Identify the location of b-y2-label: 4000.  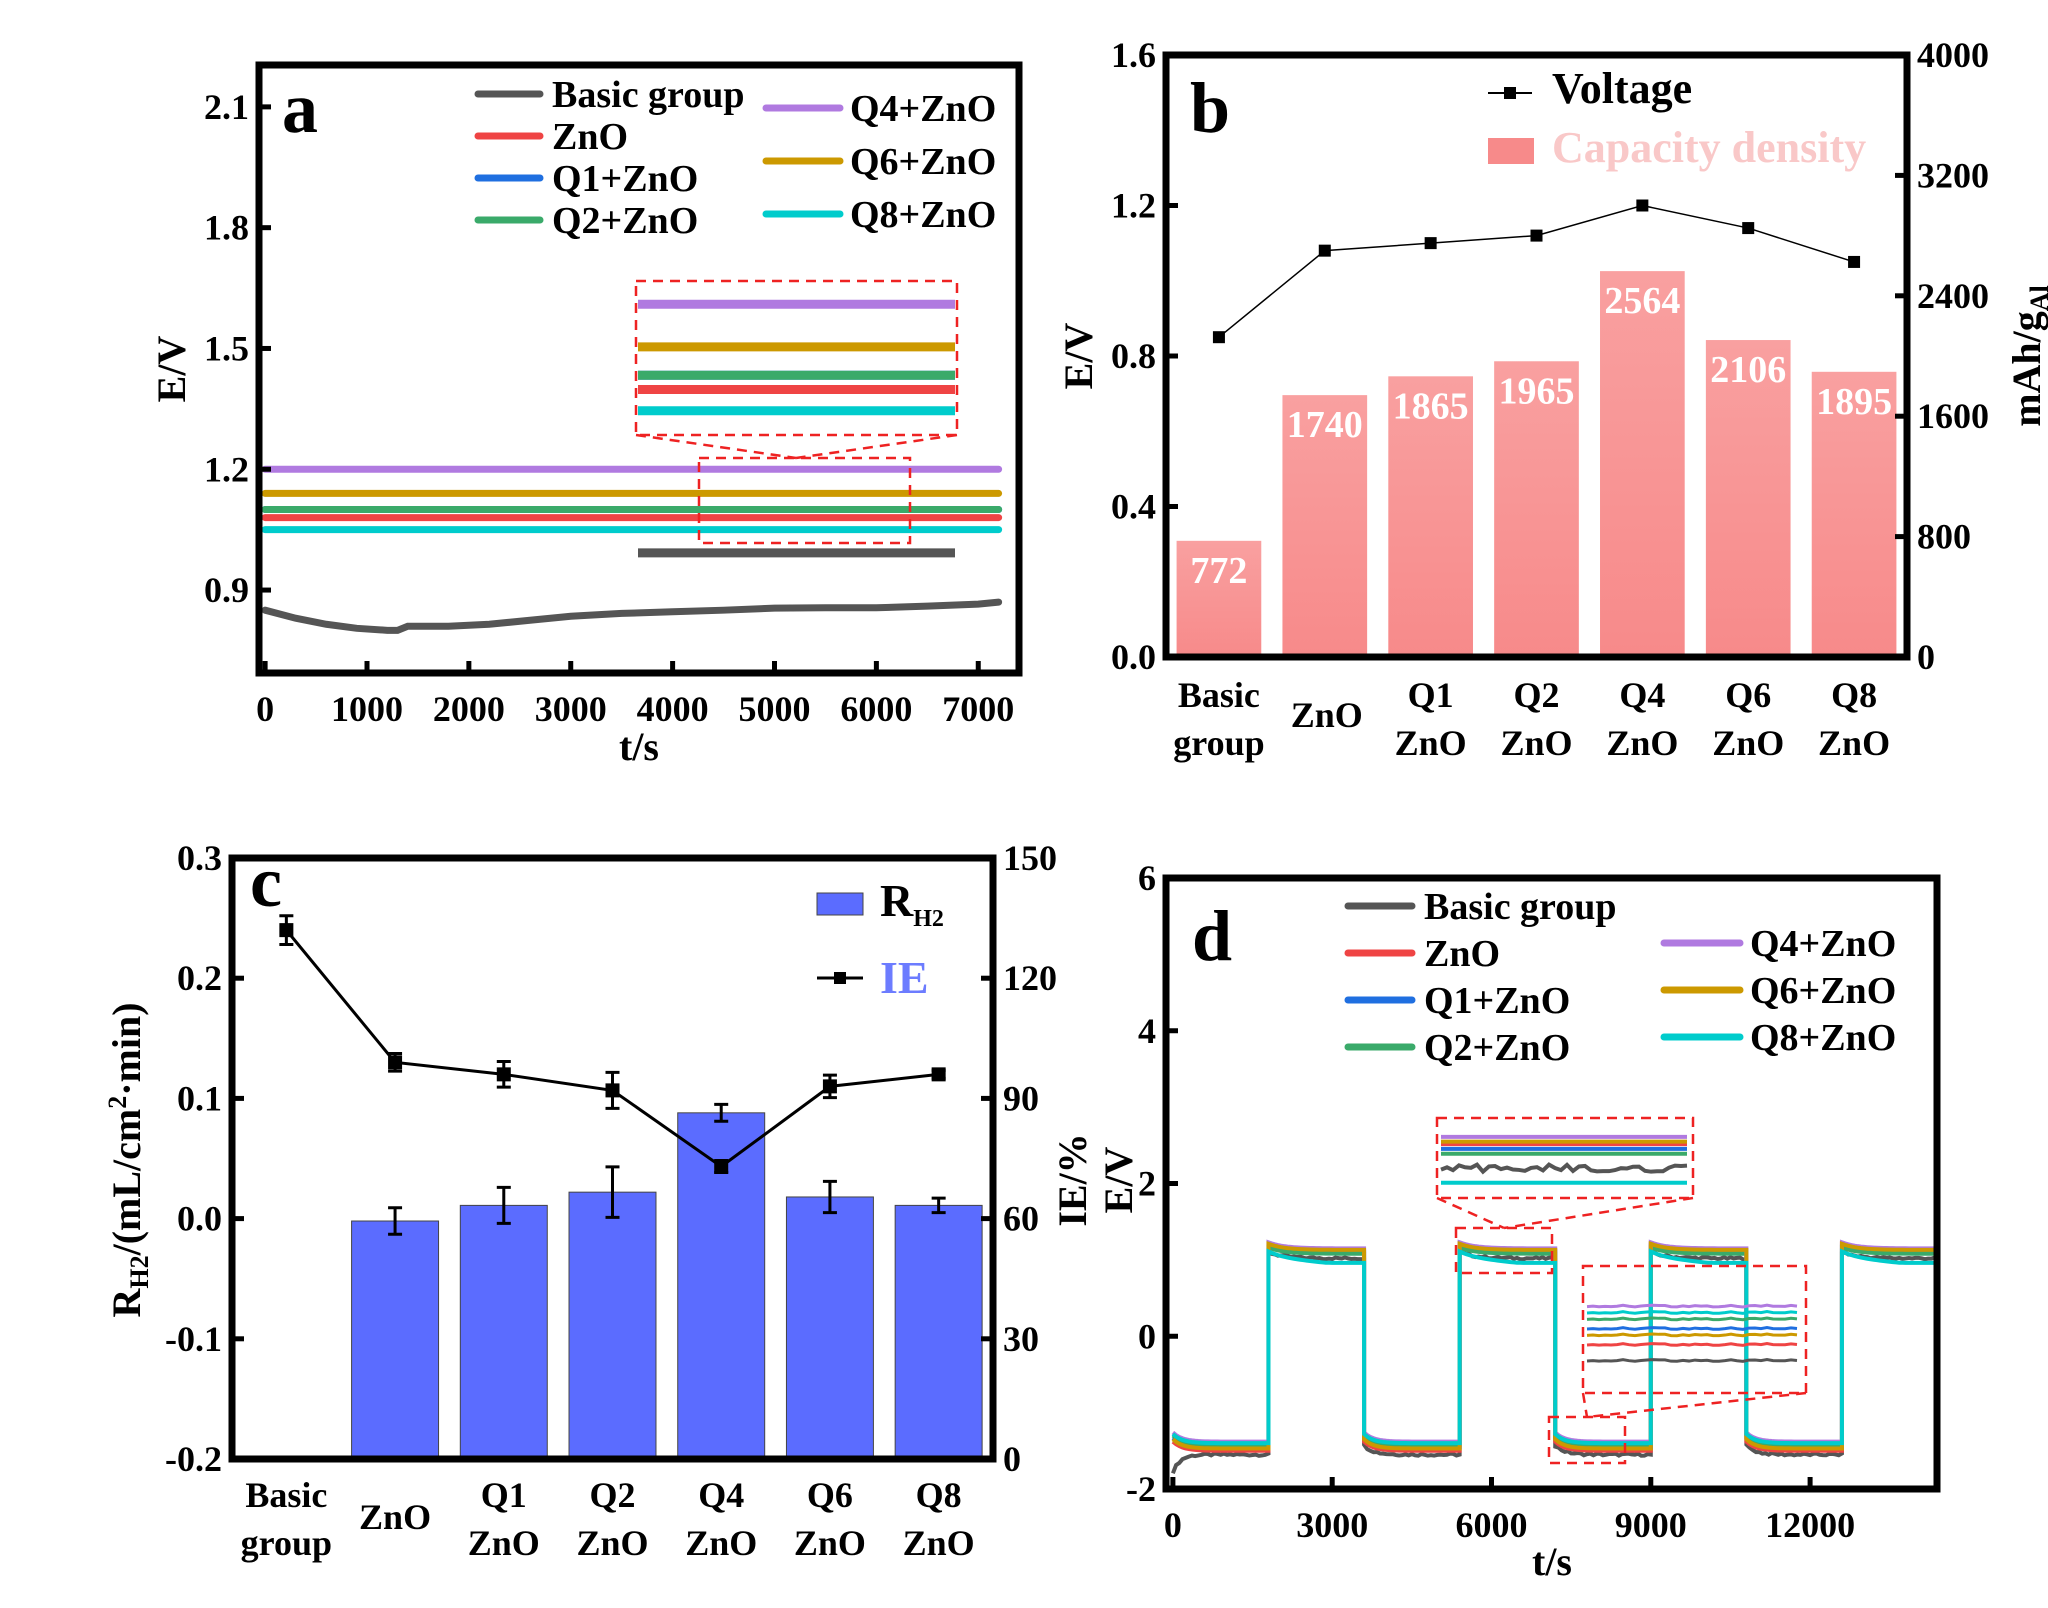
(1953, 55).